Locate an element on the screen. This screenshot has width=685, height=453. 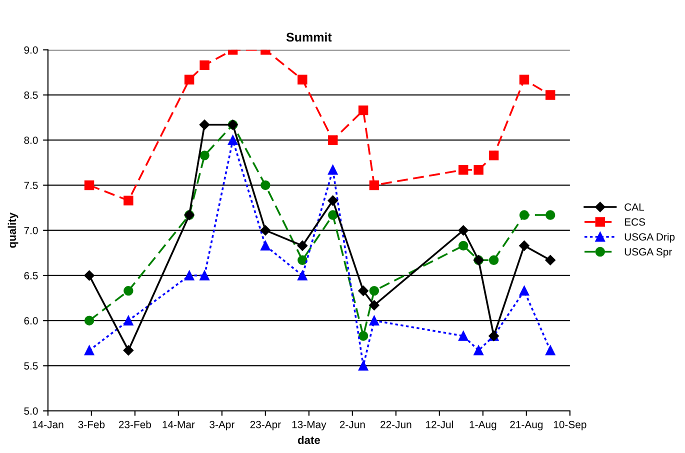
x-tick-label: 23-Feb is located at coordinates (135, 424).